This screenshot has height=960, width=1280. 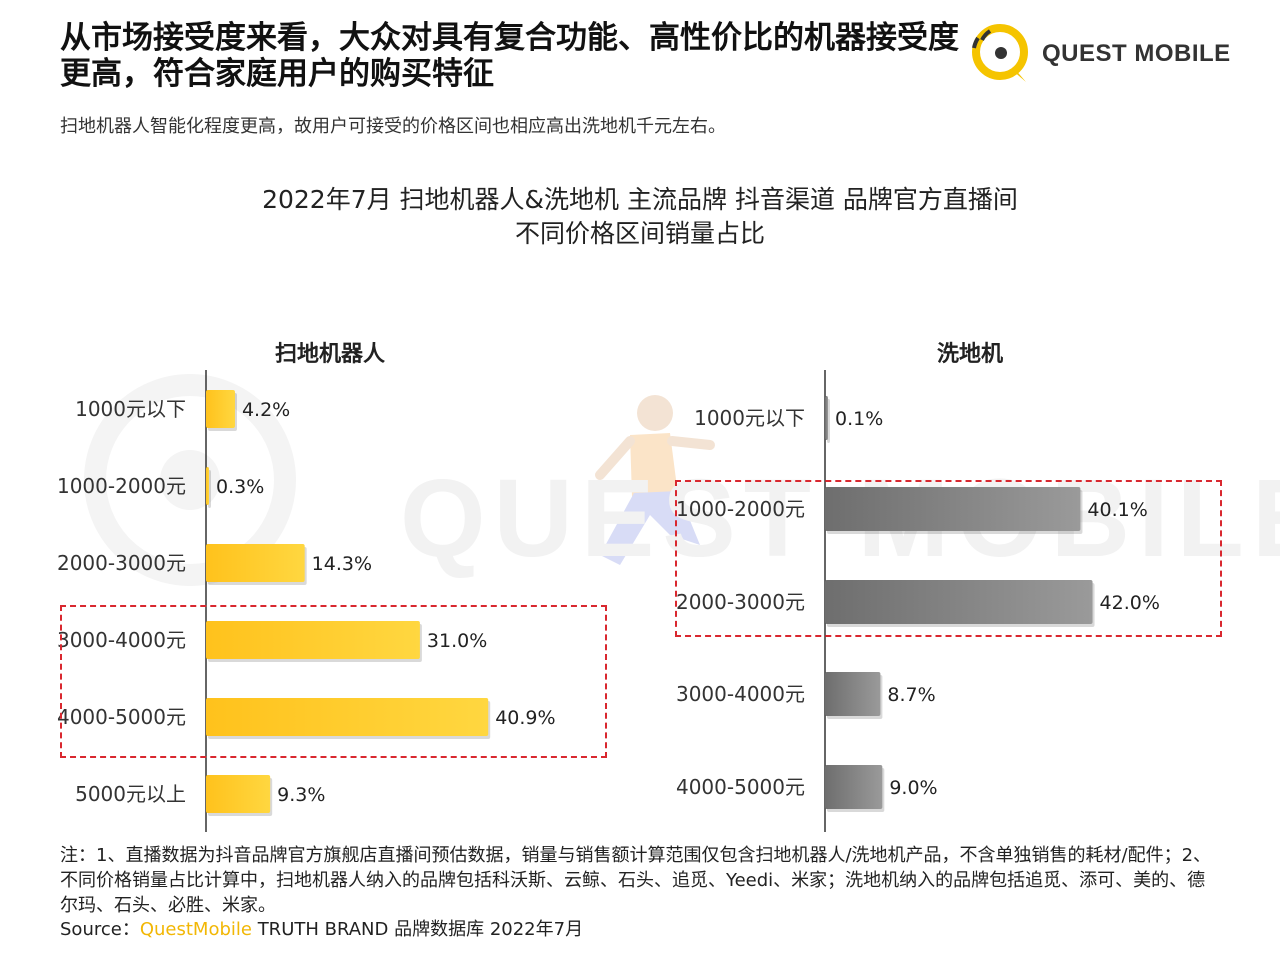 What do you see at coordinates (329, 354) in the screenshot?
I see `panel-title-robot: 扫地机器人` at bounding box center [329, 354].